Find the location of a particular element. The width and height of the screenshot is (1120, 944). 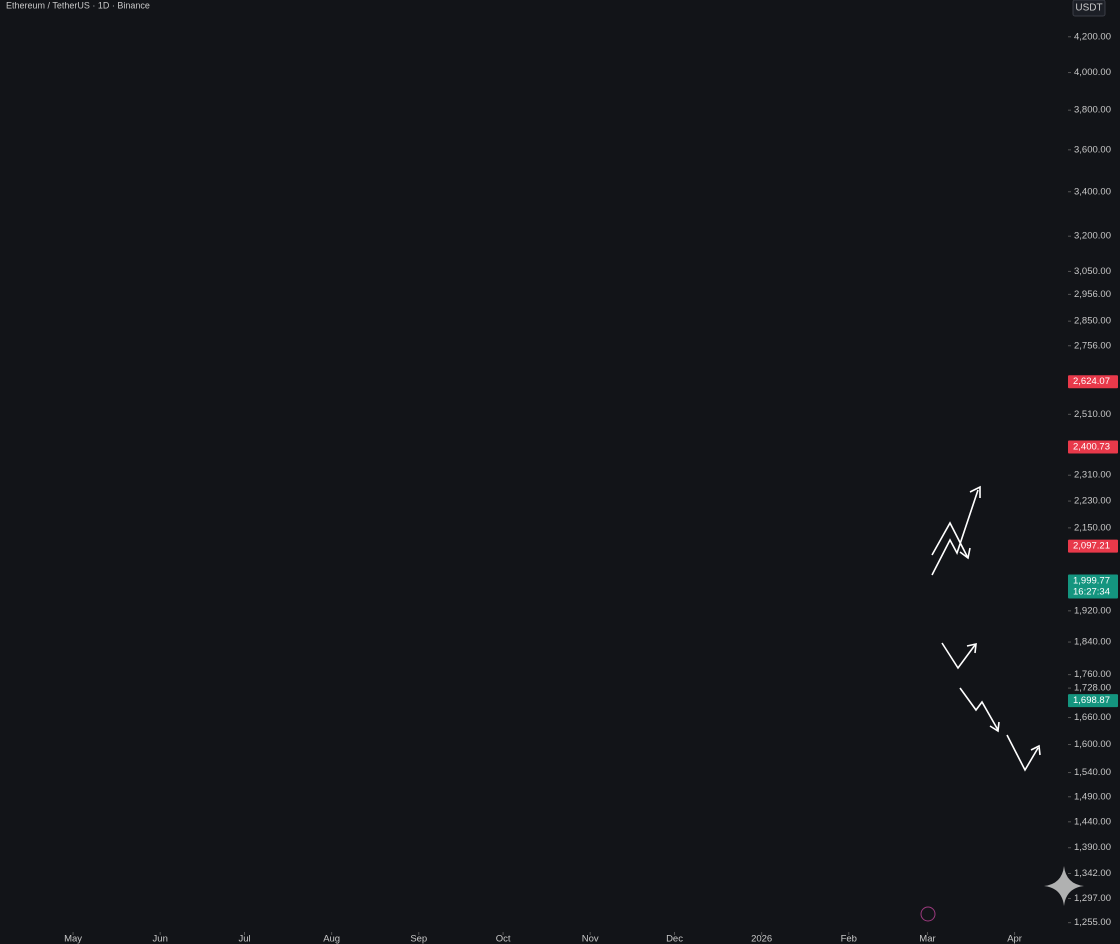

price-axis is located at coordinates (1094, 472).